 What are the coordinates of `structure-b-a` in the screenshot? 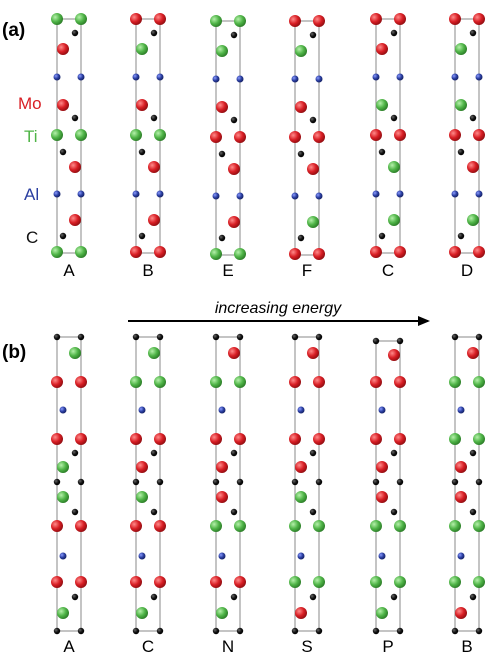 It's located at (69, 484).